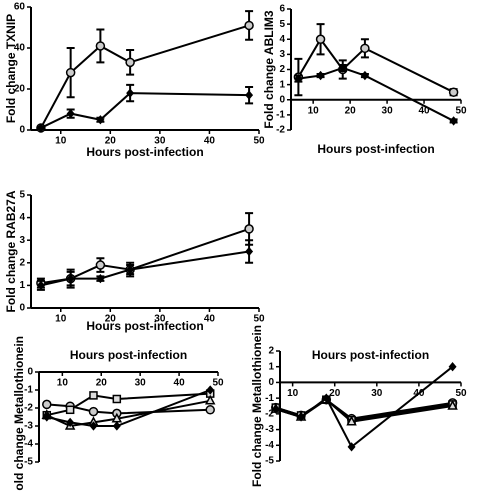 The image size is (480, 491). What do you see at coordinates (282, 9) in the screenshot?
I see `y-tick-label: 6` at bounding box center [282, 9].